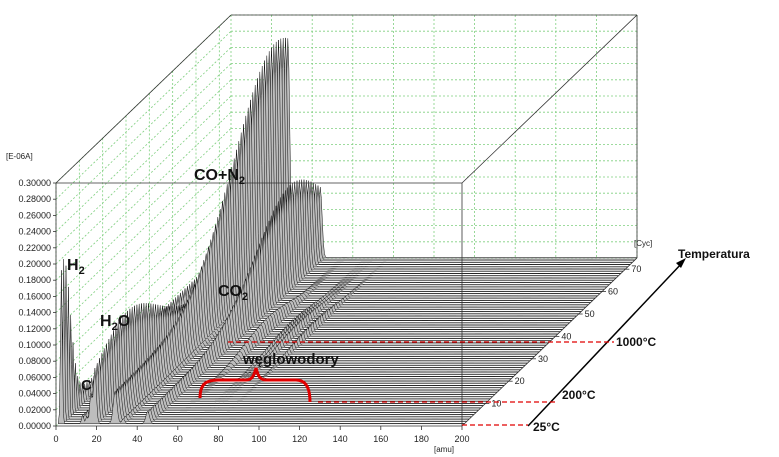 This screenshot has height=457, width=779. I want to click on x-tick-label: 20, so click(97, 439).